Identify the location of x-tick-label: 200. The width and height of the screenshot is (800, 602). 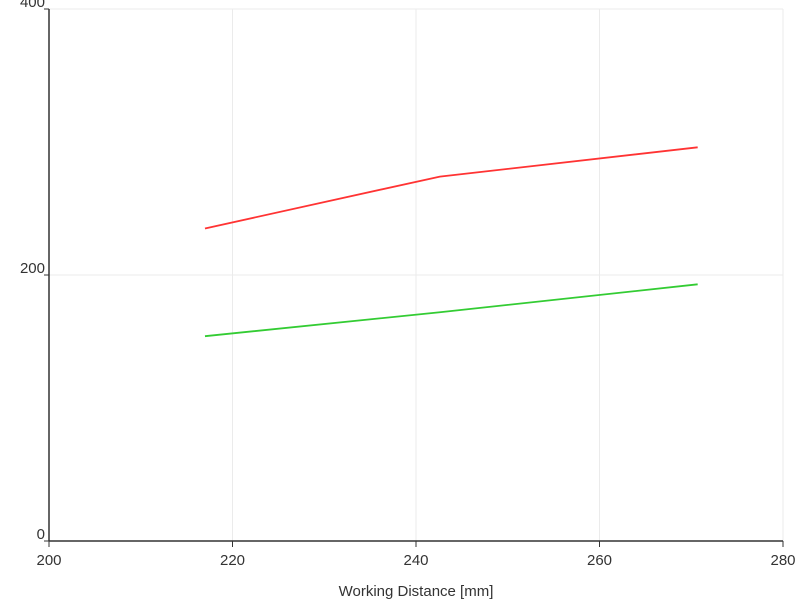
(48, 560).